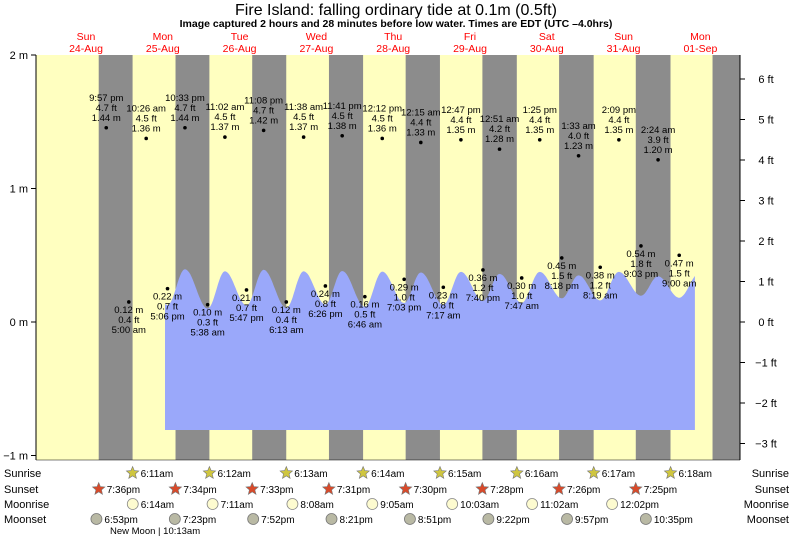  Describe the element at coordinates (167, 307) in the screenshot. I see `tide-height-ft: 0.7 ft` at that location.